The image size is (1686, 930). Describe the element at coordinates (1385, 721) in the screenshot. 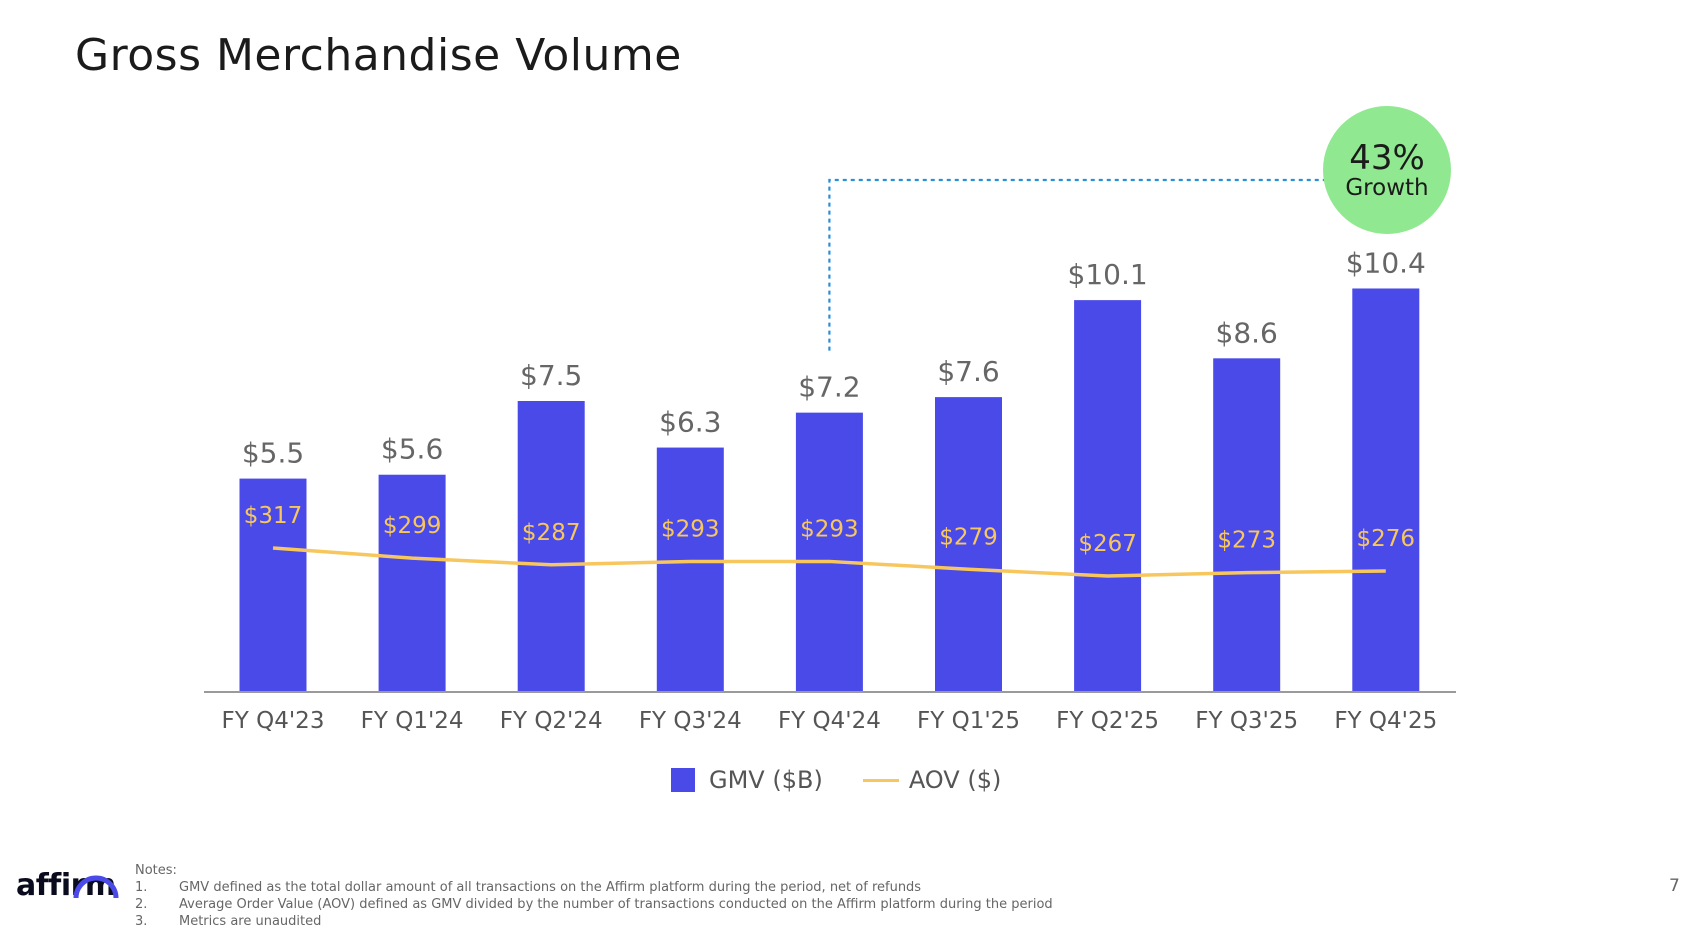

I see `x-tick-label: FY Q4'25` at that location.